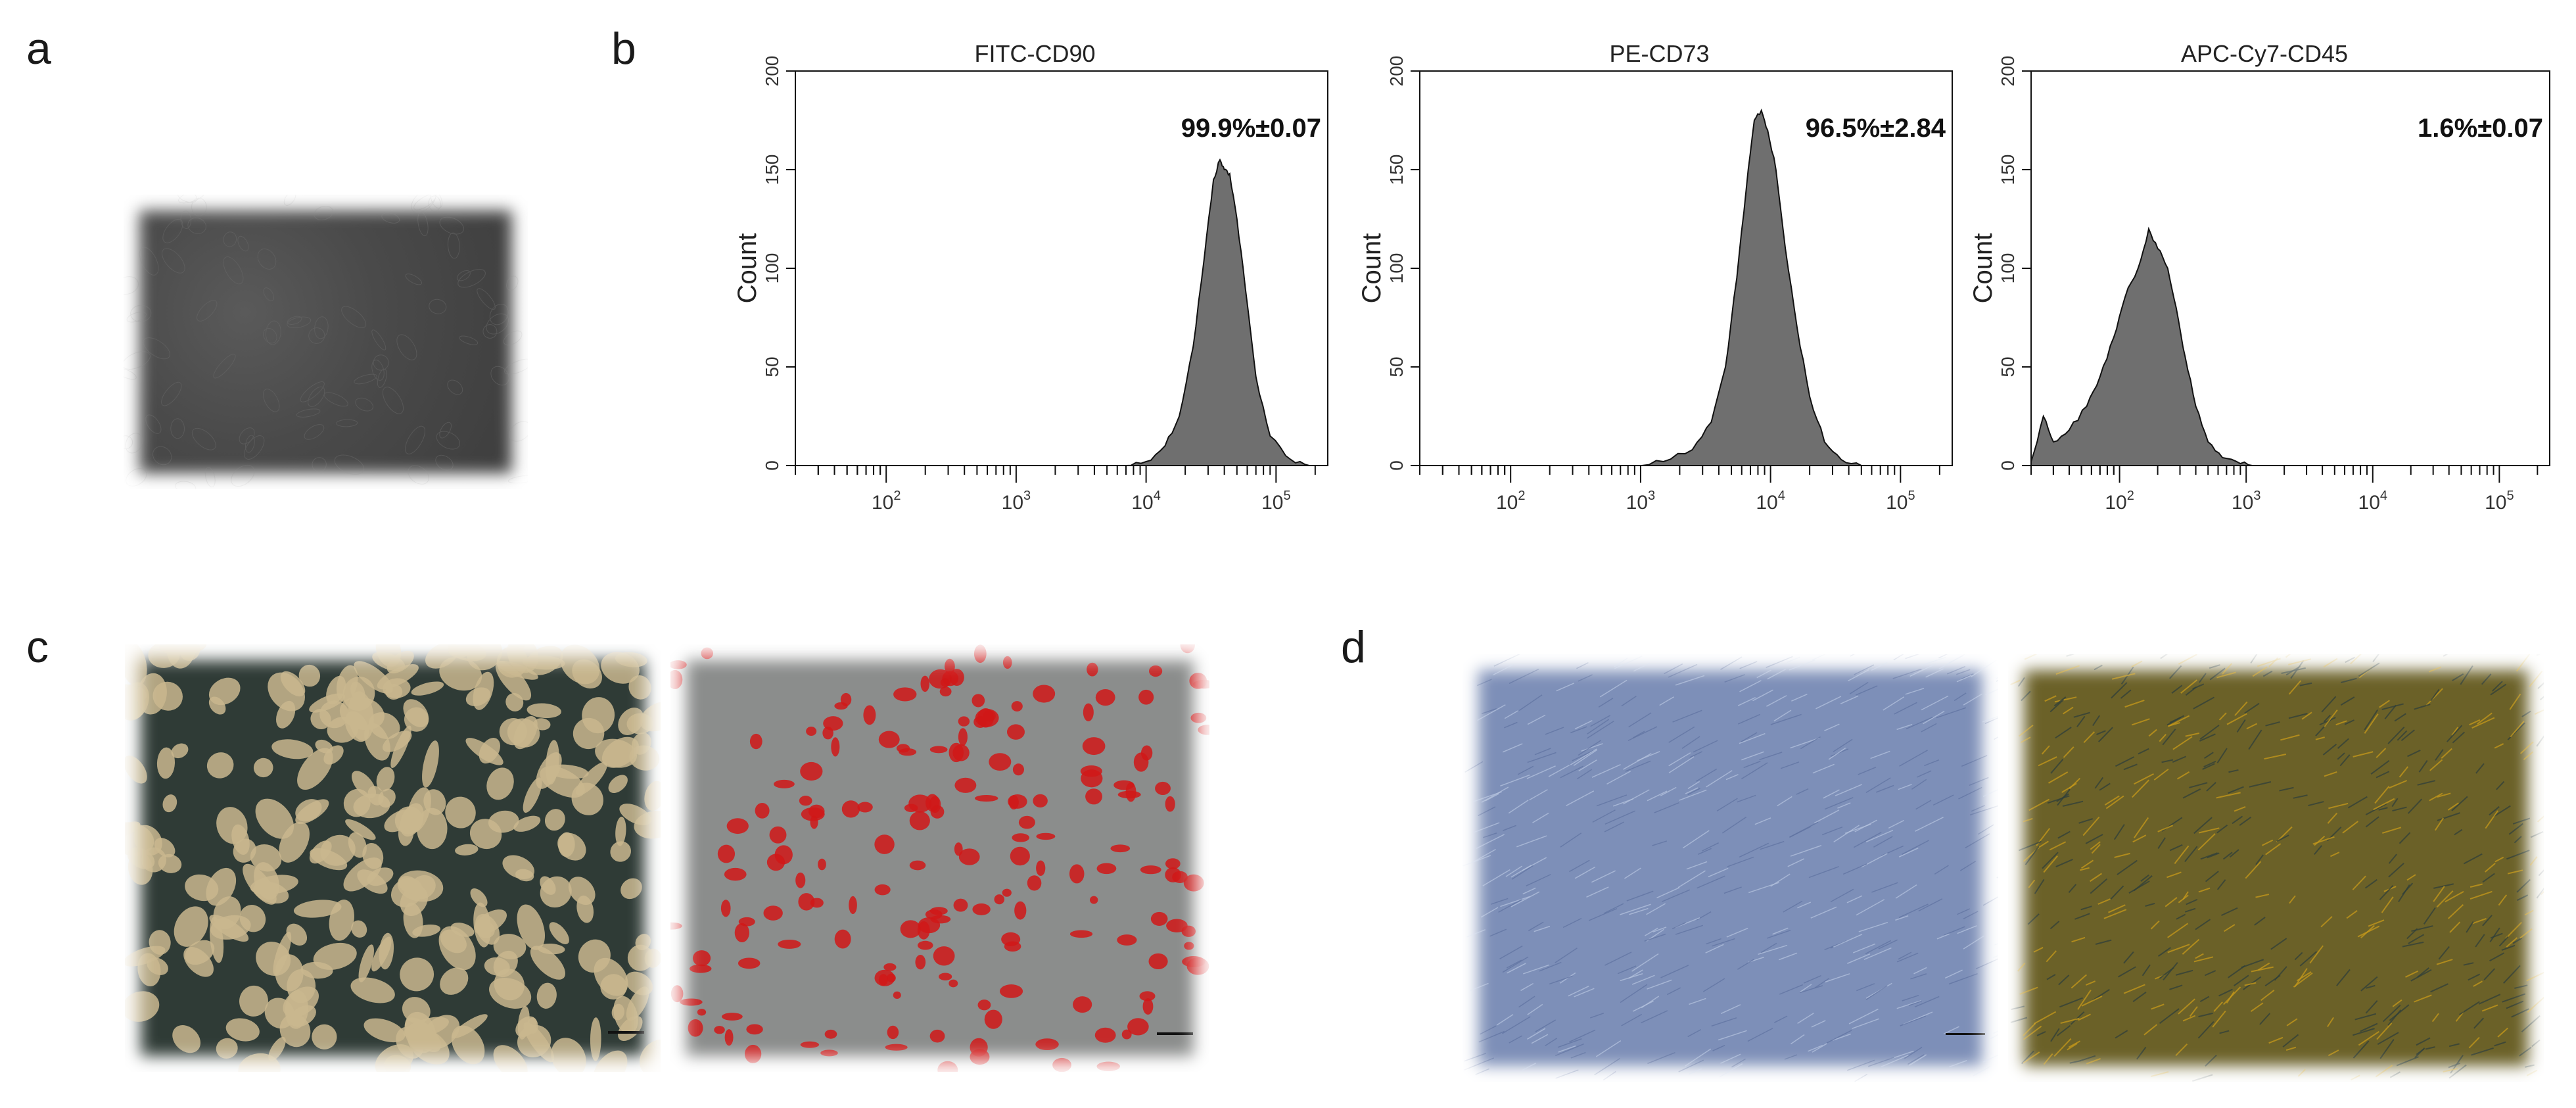 The width and height of the screenshot is (2576, 1108). I want to click on h1-ytick-label: 150, so click(1396, 170).